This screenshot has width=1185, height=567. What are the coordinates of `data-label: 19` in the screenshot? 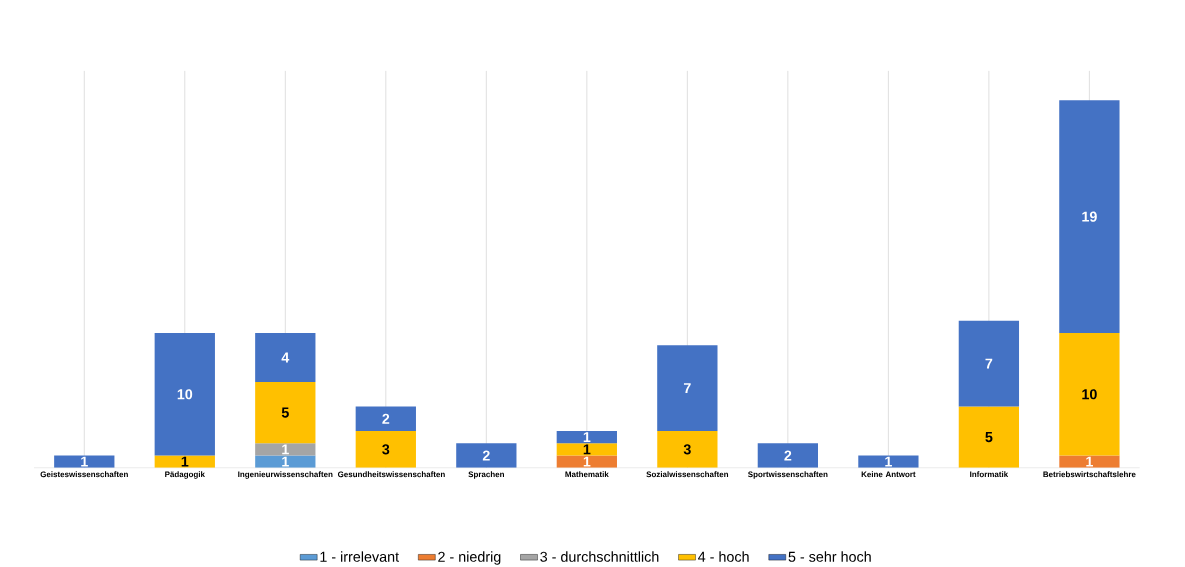 It's located at (1089, 216).